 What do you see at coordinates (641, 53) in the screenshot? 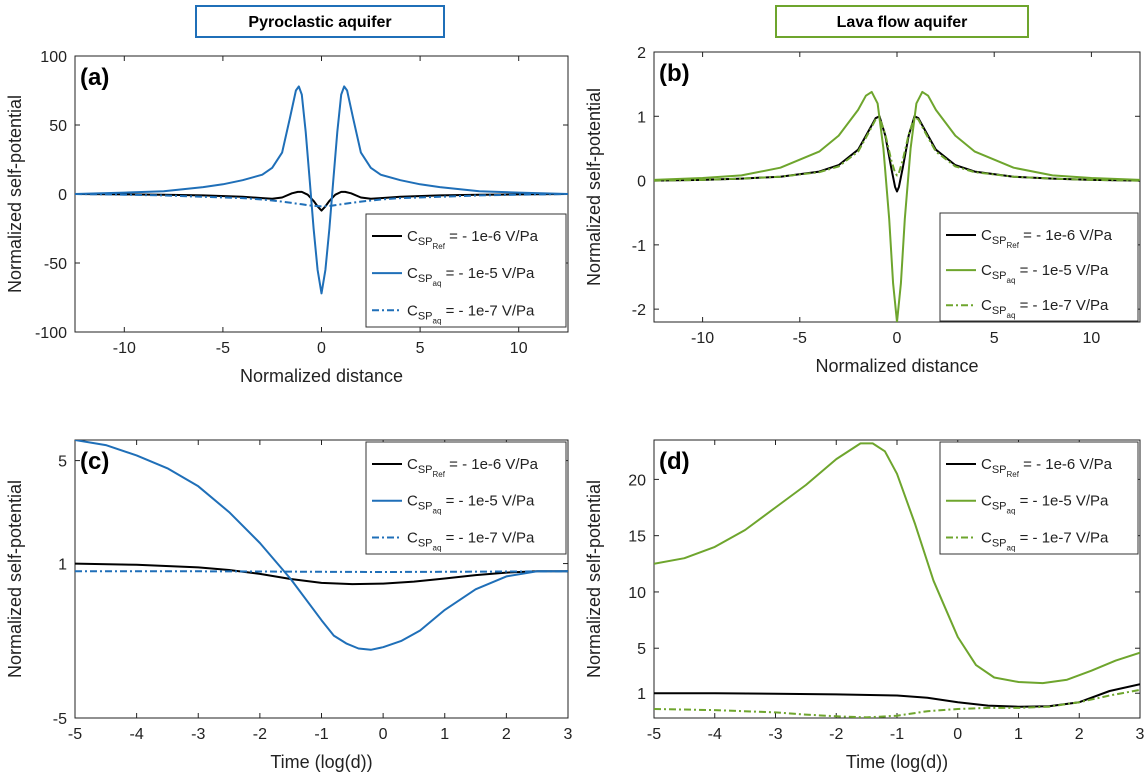
I see `y-tick-label: 2` at bounding box center [641, 53].